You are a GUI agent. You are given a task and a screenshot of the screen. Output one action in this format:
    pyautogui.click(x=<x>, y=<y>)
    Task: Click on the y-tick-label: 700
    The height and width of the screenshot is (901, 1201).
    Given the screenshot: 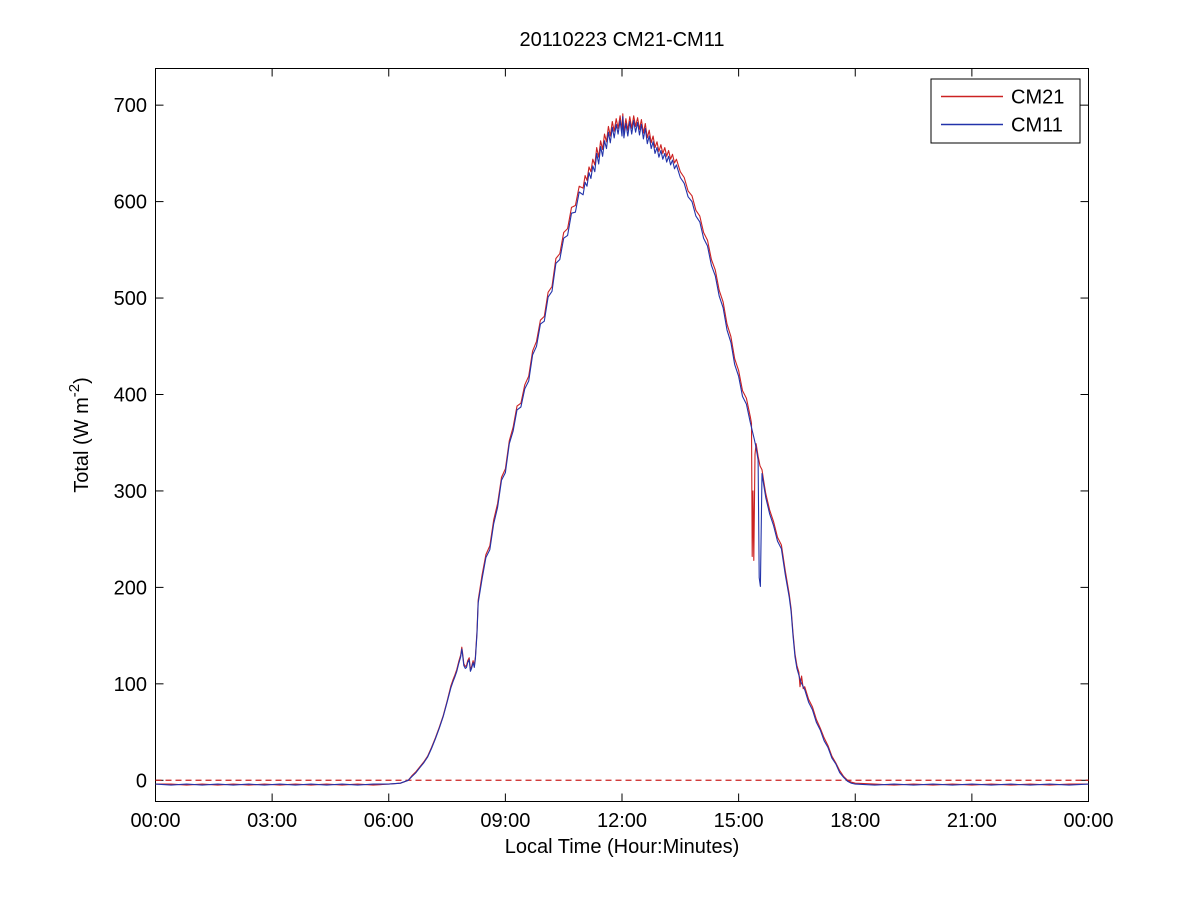 What is the action you would take?
    pyautogui.click(x=130, y=106)
    